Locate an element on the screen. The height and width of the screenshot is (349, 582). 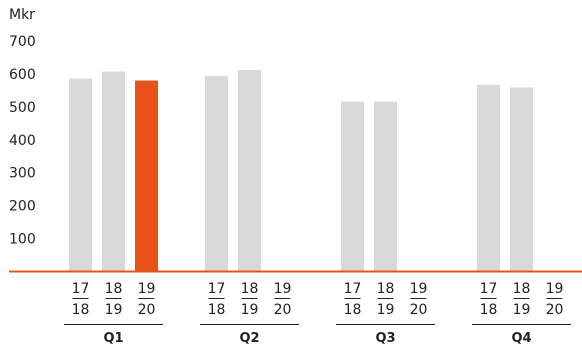
y-axis-unit-label: Mkr is located at coordinates (22, 15).